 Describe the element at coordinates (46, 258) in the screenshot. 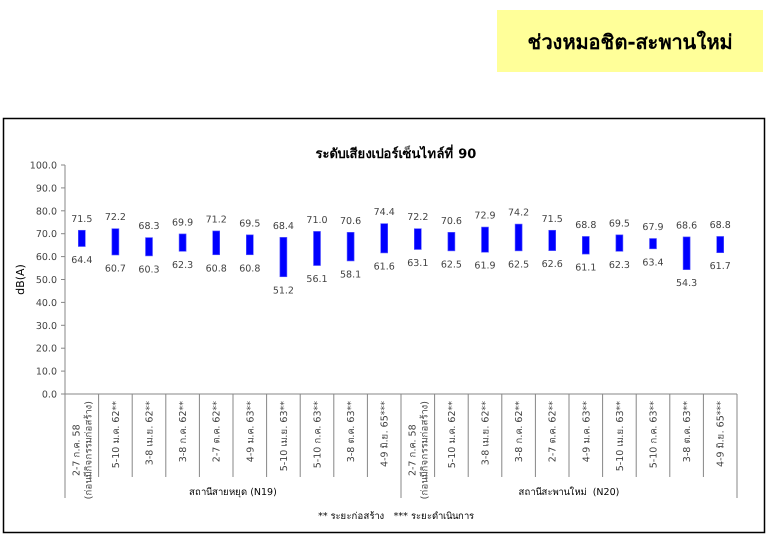

I see `y-tick-label: 60.0` at that location.